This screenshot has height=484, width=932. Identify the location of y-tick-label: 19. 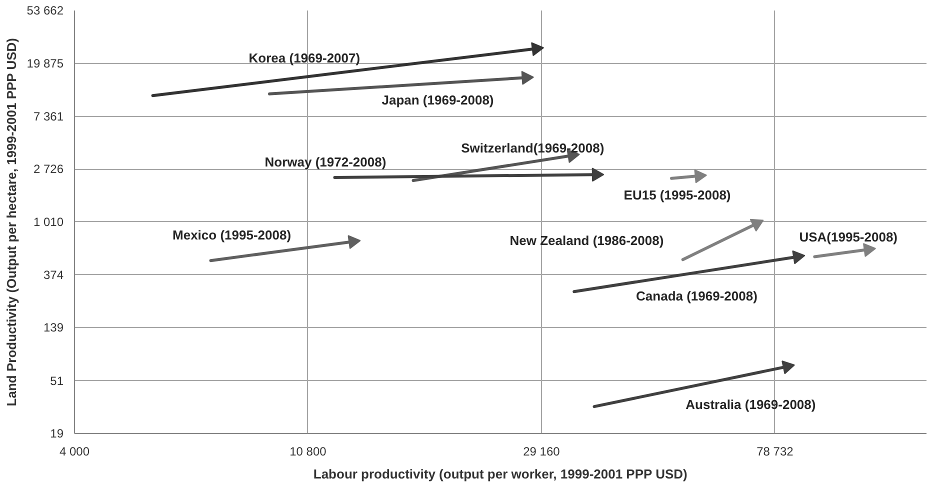
(57, 433).